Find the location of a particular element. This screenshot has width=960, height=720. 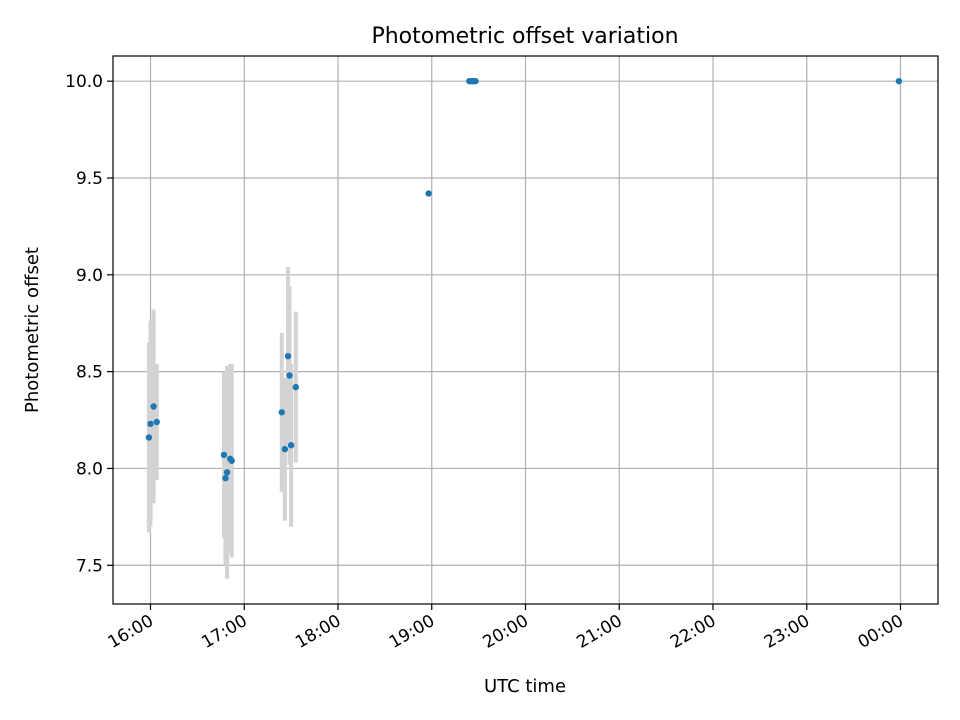

chart-title: Photometric offset variation is located at coordinates (524, 36).